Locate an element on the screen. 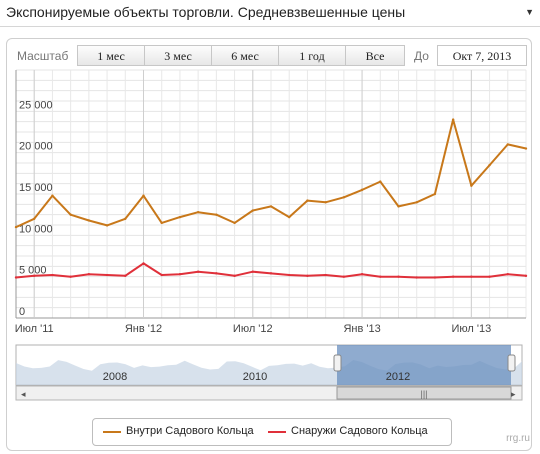 Image resolution: width=540 pixels, height=454 pixels. x-tick-label: Июл '11 is located at coordinates (34, 329).